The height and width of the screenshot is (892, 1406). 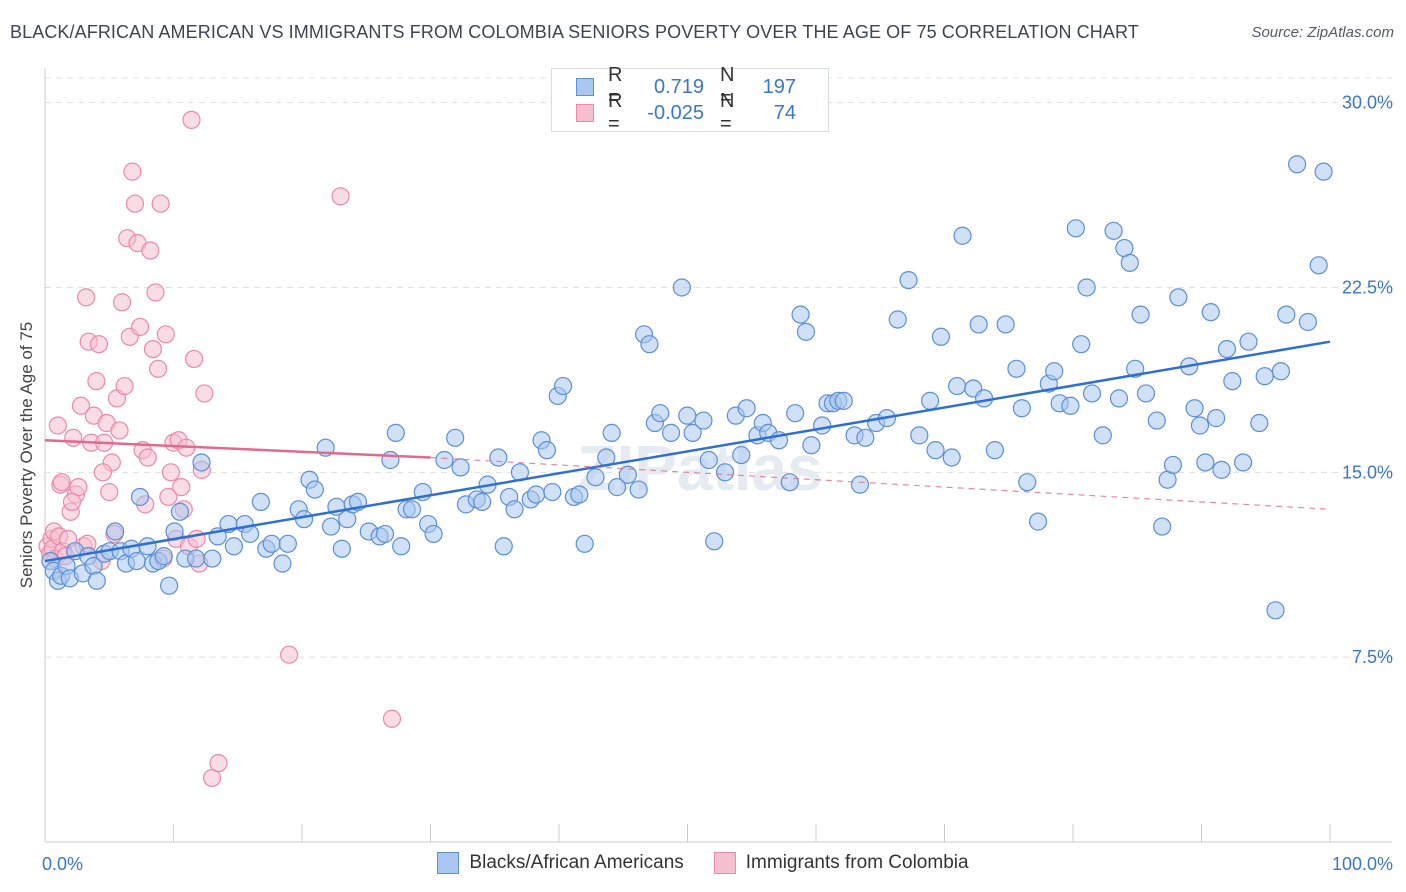 What do you see at coordinates (1372, 657) in the screenshot?
I see `y-tick-label: 7.5%` at bounding box center [1372, 657].